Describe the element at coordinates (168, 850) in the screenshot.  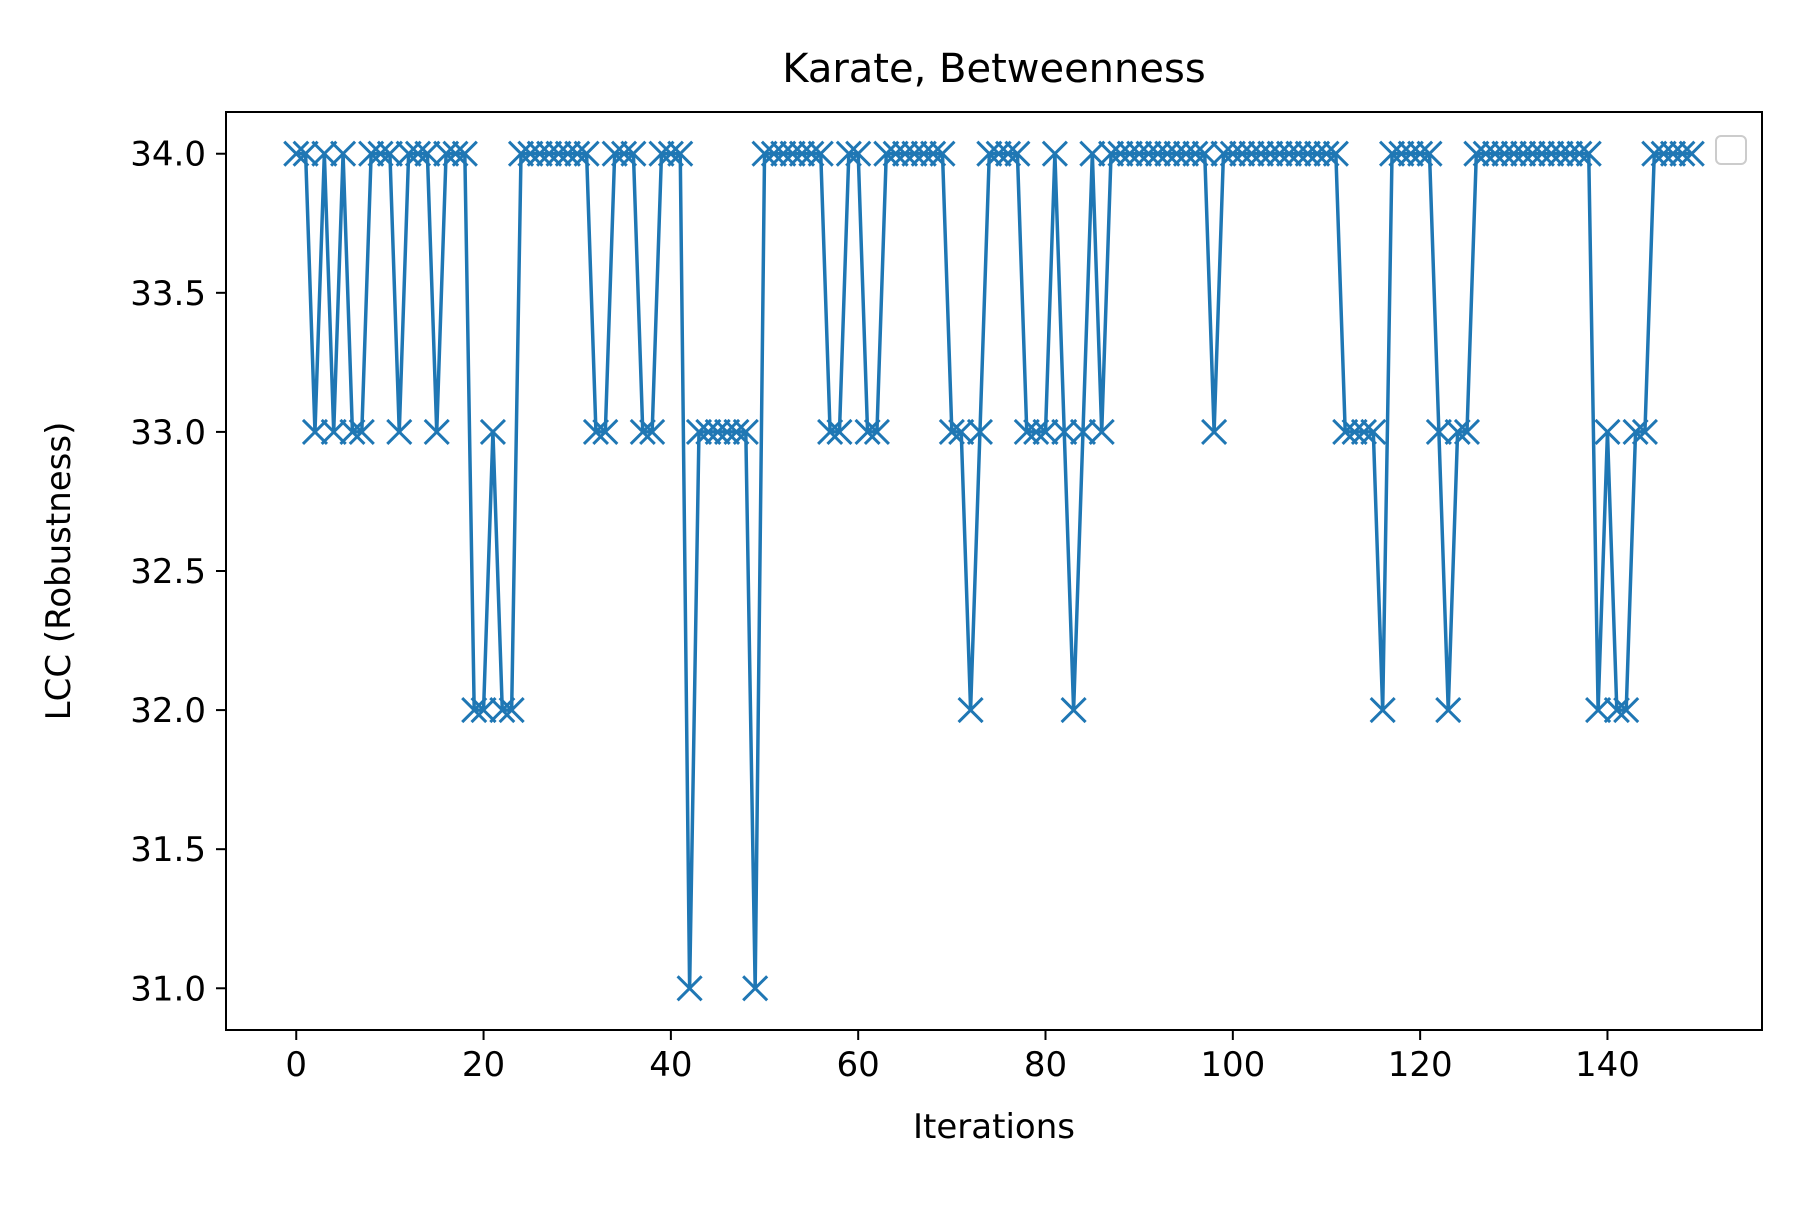
I see `y-tick-label: 31.5` at that location.